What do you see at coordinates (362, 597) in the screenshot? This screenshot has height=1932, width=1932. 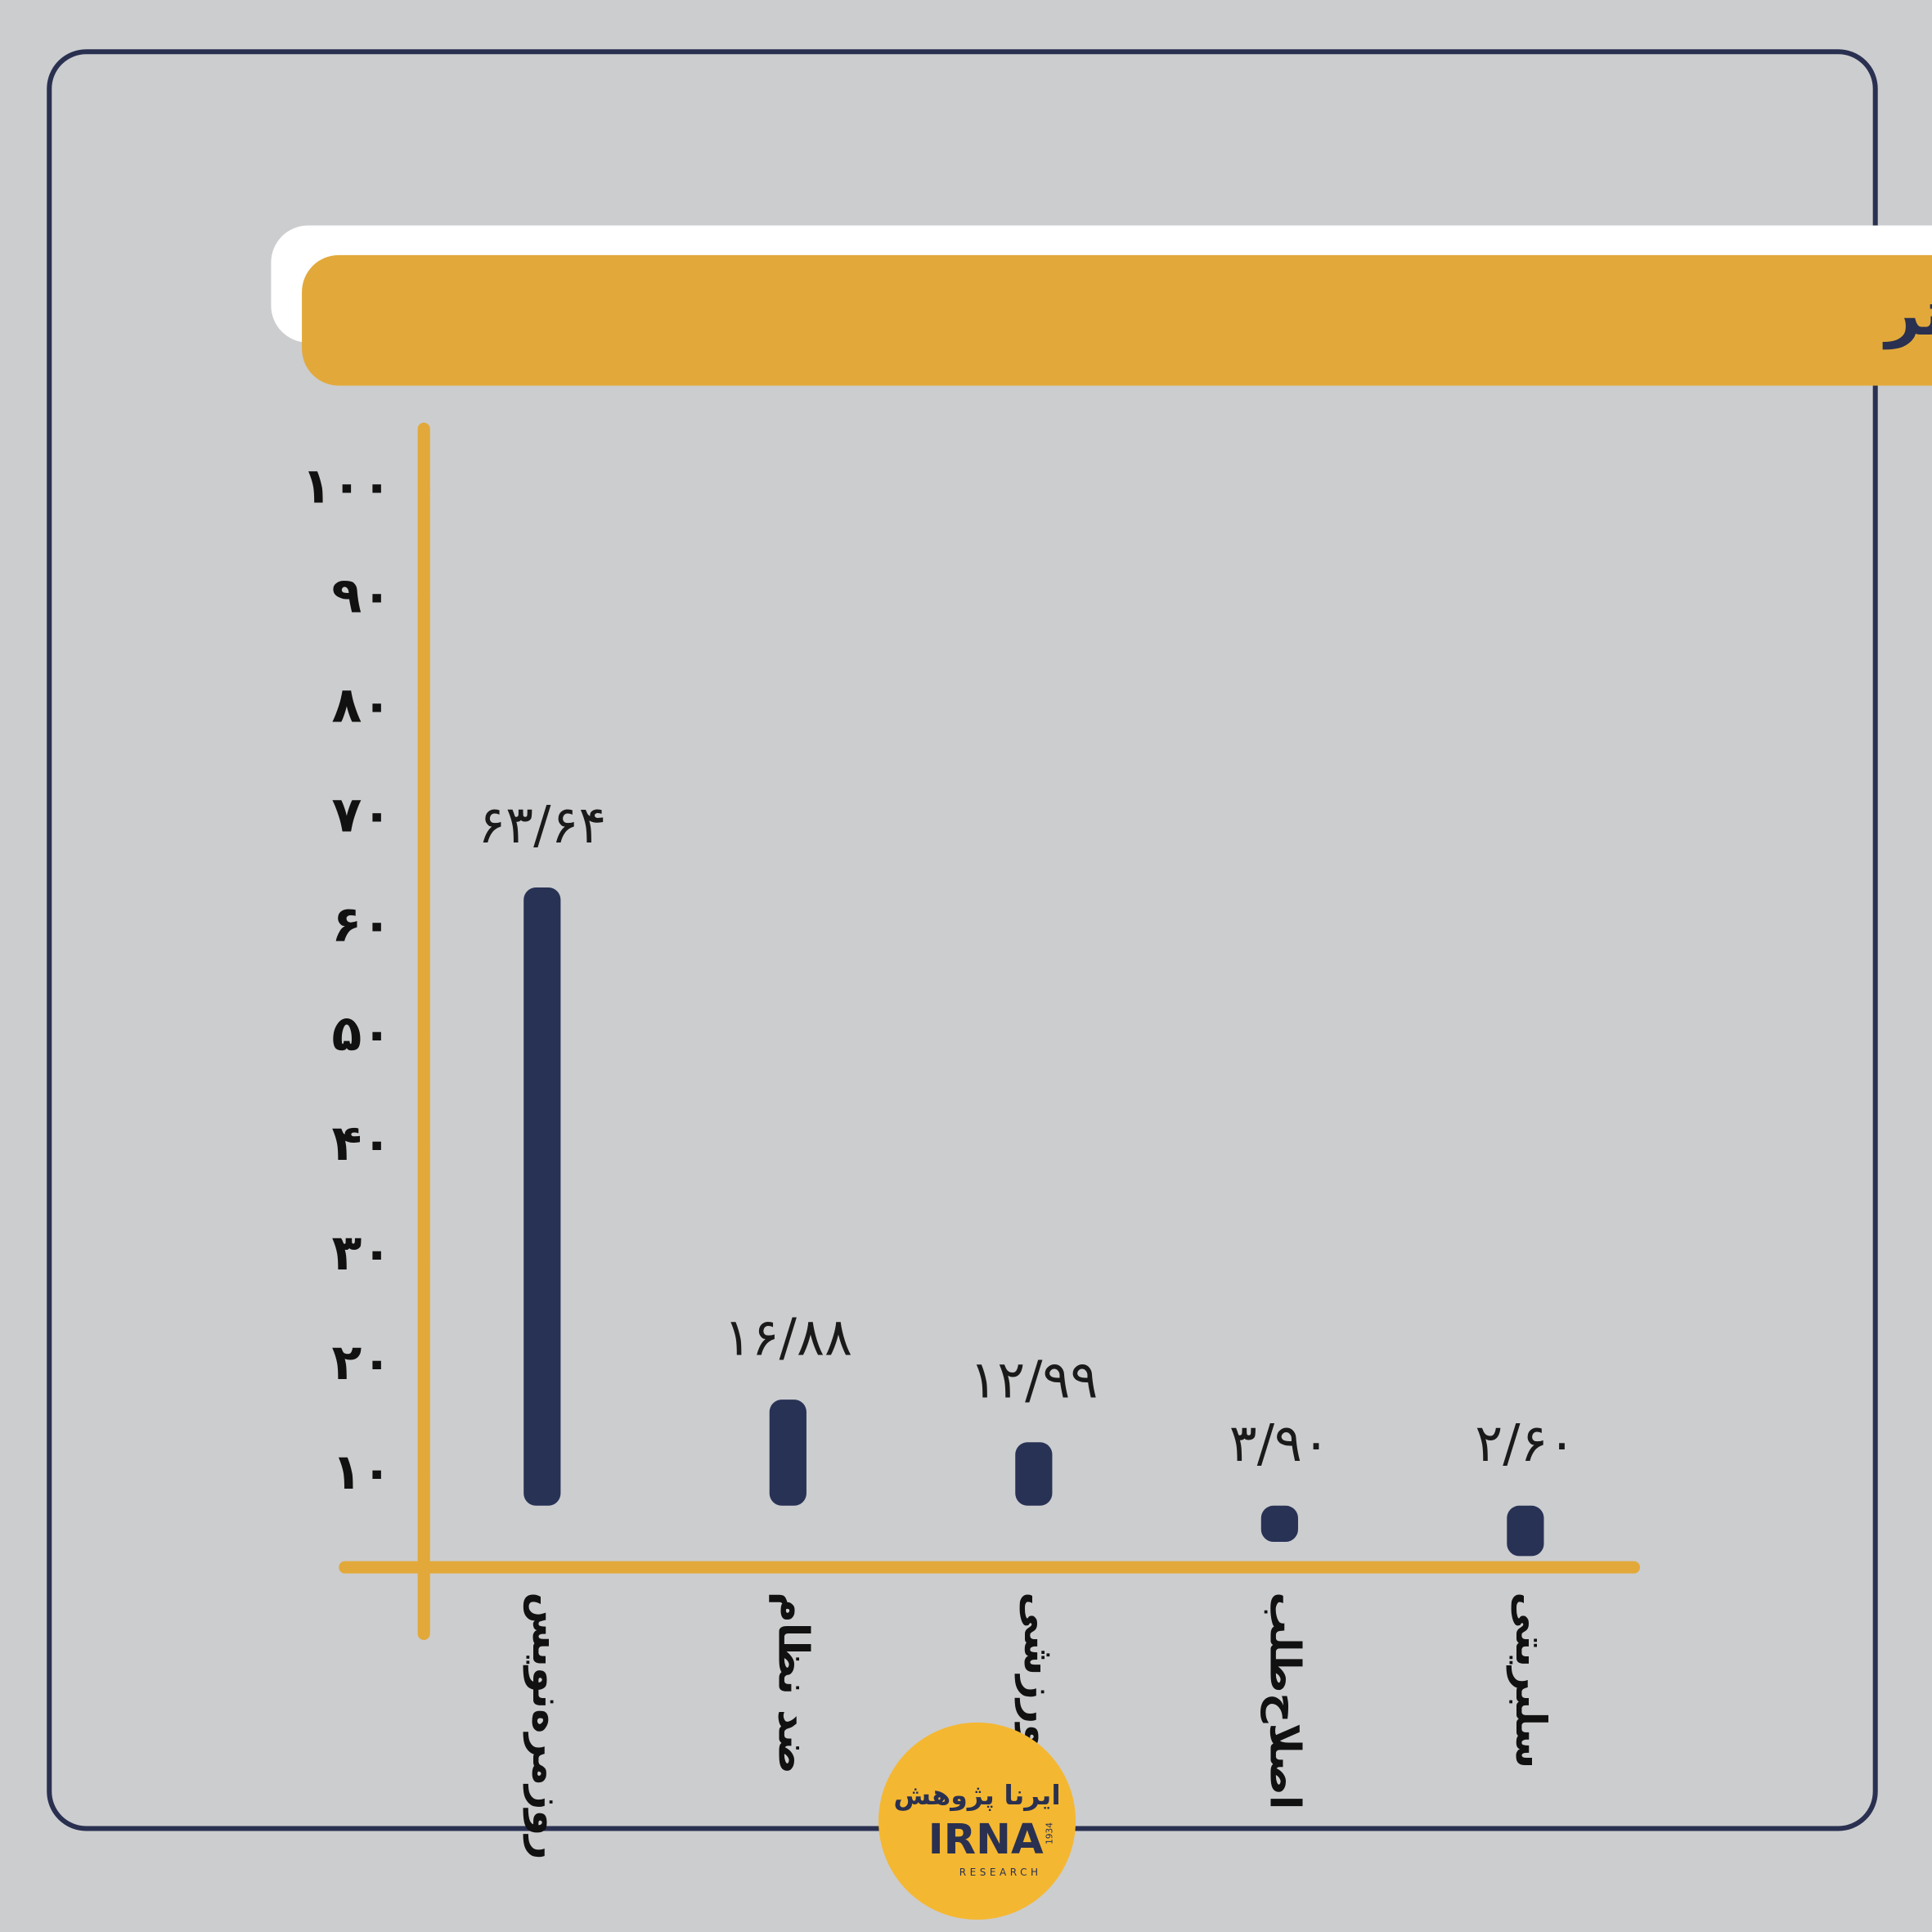 I see `y-tick-label: ۹۰` at bounding box center [362, 597].